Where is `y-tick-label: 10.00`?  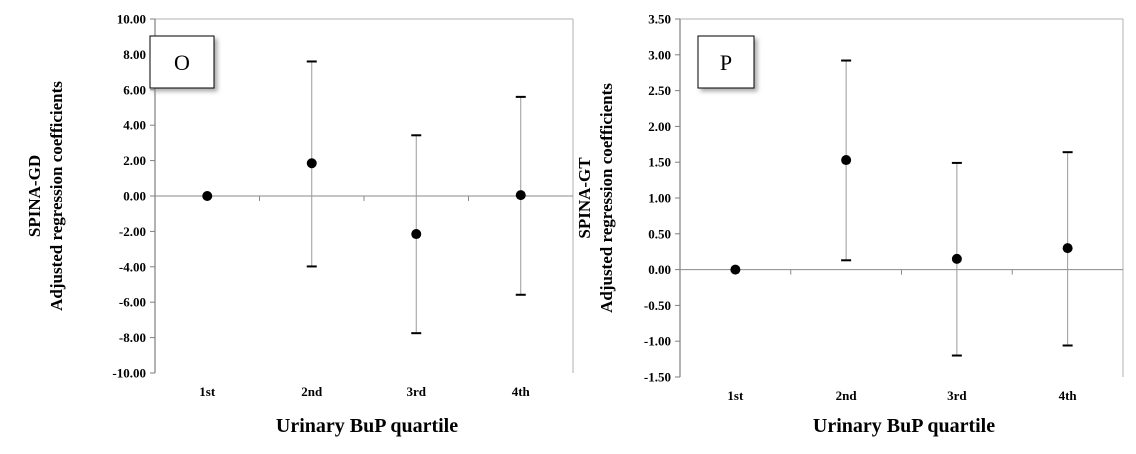
y-tick-label: 10.00 is located at coordinates (131, 19).